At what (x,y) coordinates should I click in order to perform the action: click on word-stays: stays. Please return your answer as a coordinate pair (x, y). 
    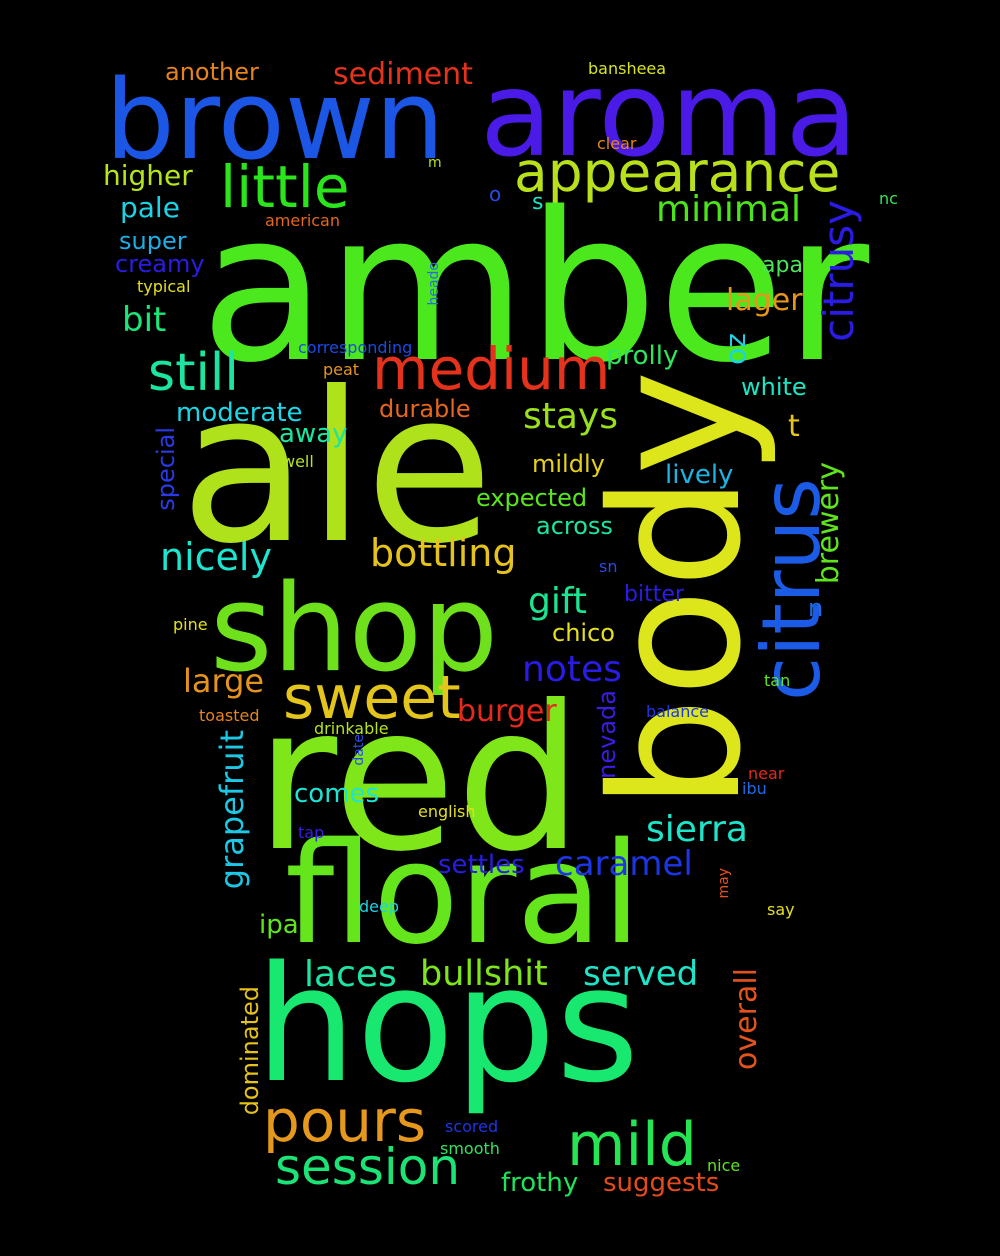
    Looking at the image, I should click on (570, 416).